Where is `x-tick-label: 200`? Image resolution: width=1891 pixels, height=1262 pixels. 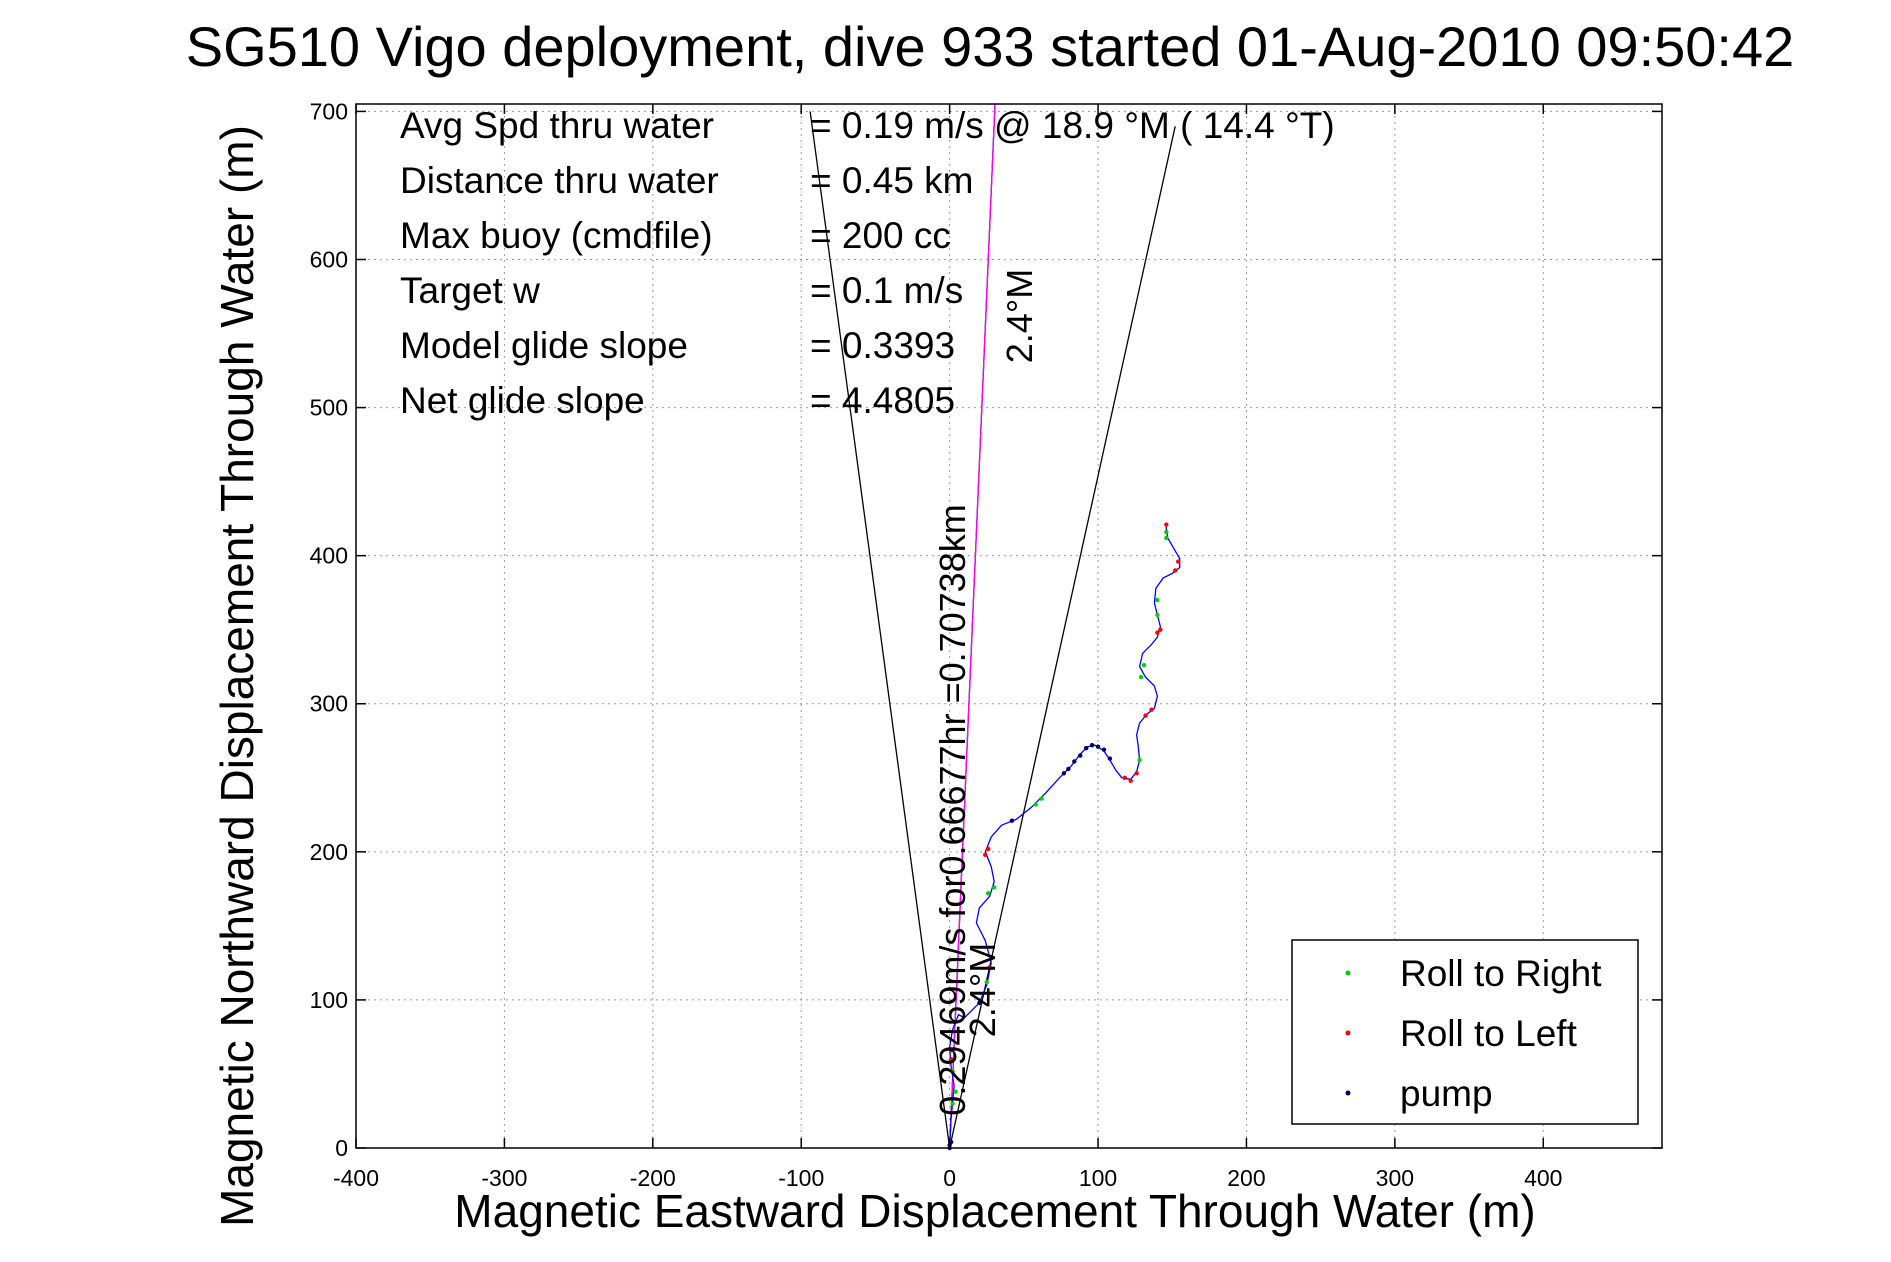
x-tick-label: 200 is located at coordinates (1246, 1178).